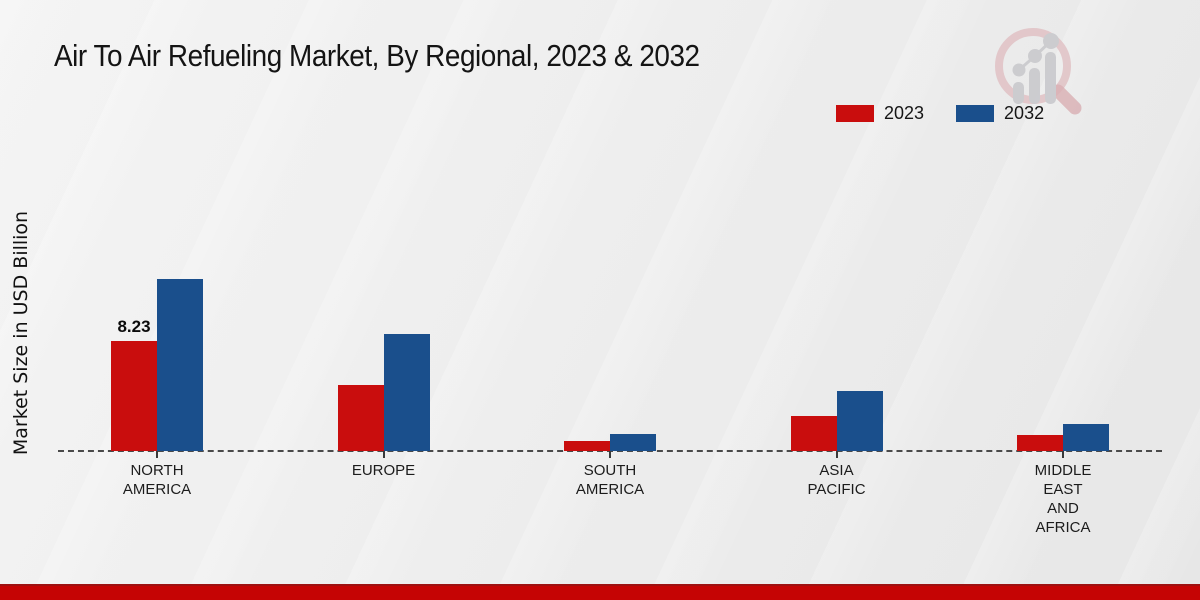  I want to click on legend-label-2023: 2023, so click(904, 113).